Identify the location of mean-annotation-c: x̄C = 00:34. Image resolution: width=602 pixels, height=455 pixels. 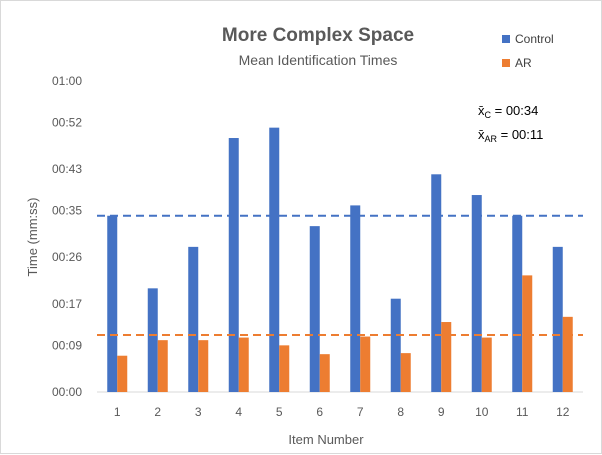
(508, 111).